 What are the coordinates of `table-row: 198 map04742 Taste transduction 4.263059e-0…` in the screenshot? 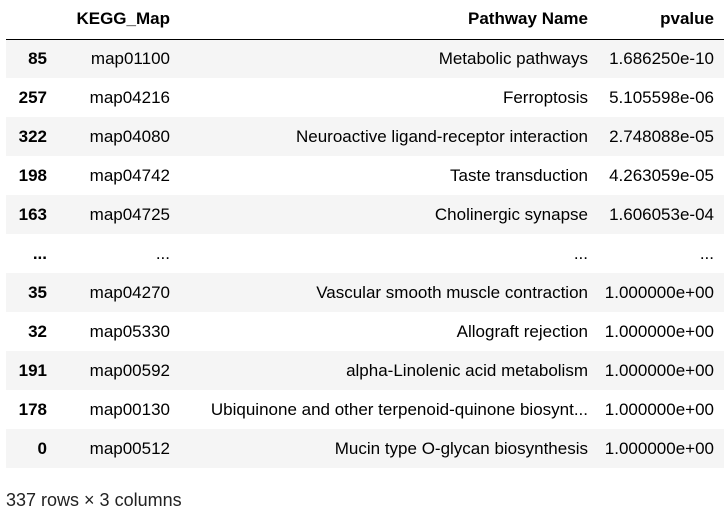 It's located at (365, 175).